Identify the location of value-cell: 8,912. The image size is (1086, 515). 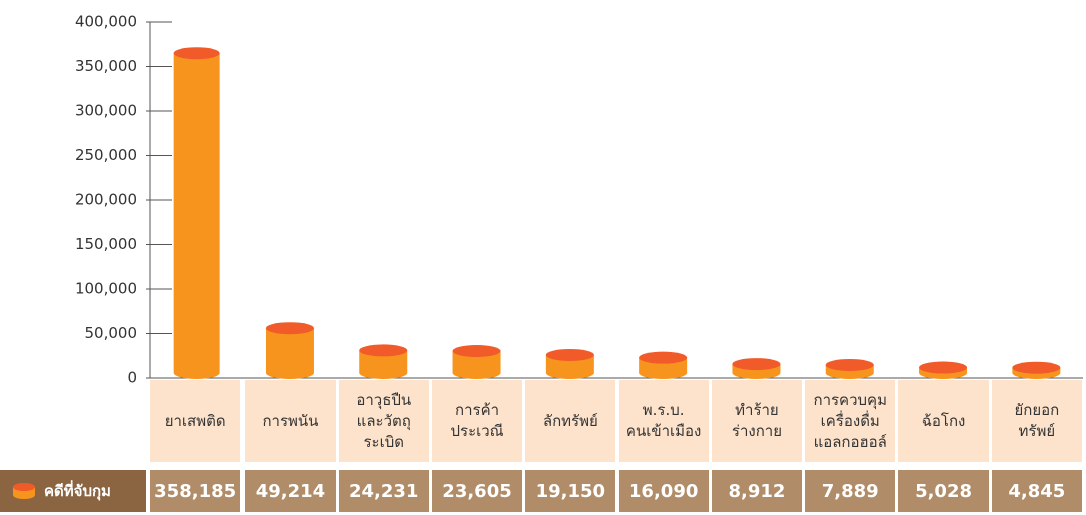
(757, 491).